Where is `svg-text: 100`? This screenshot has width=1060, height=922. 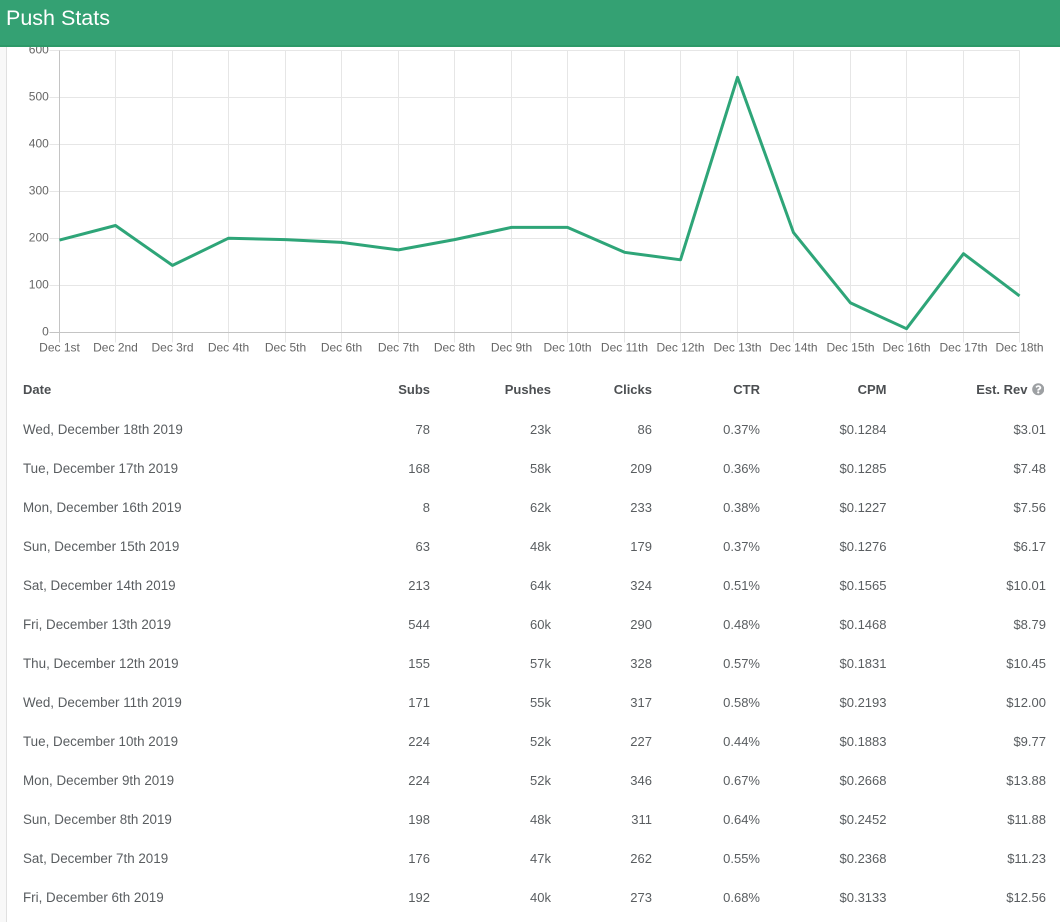 svg-text: 100 is located at coordinates (39, 285).